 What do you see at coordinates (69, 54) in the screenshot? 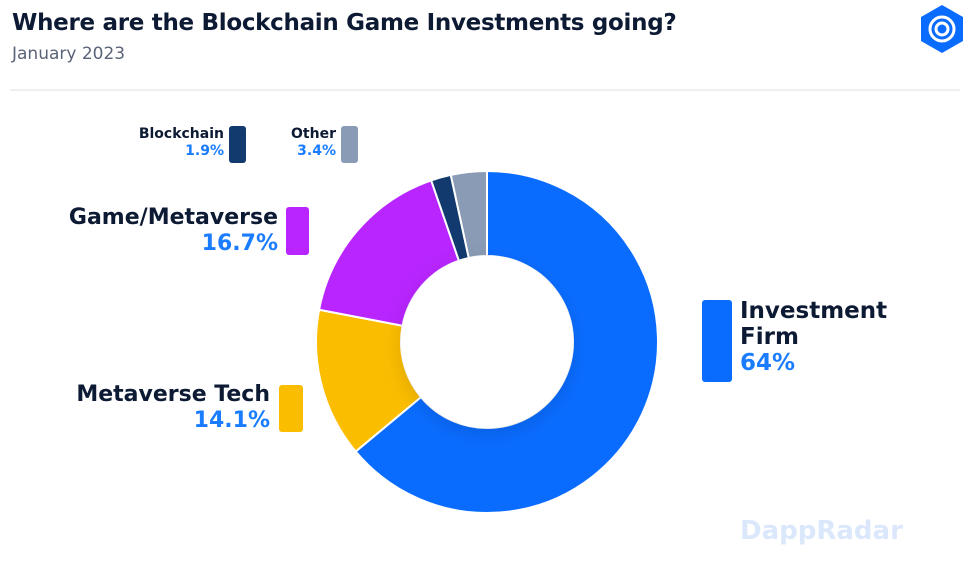
I see `chart-subtitle: January 2023` at bounding box center [69, 54].